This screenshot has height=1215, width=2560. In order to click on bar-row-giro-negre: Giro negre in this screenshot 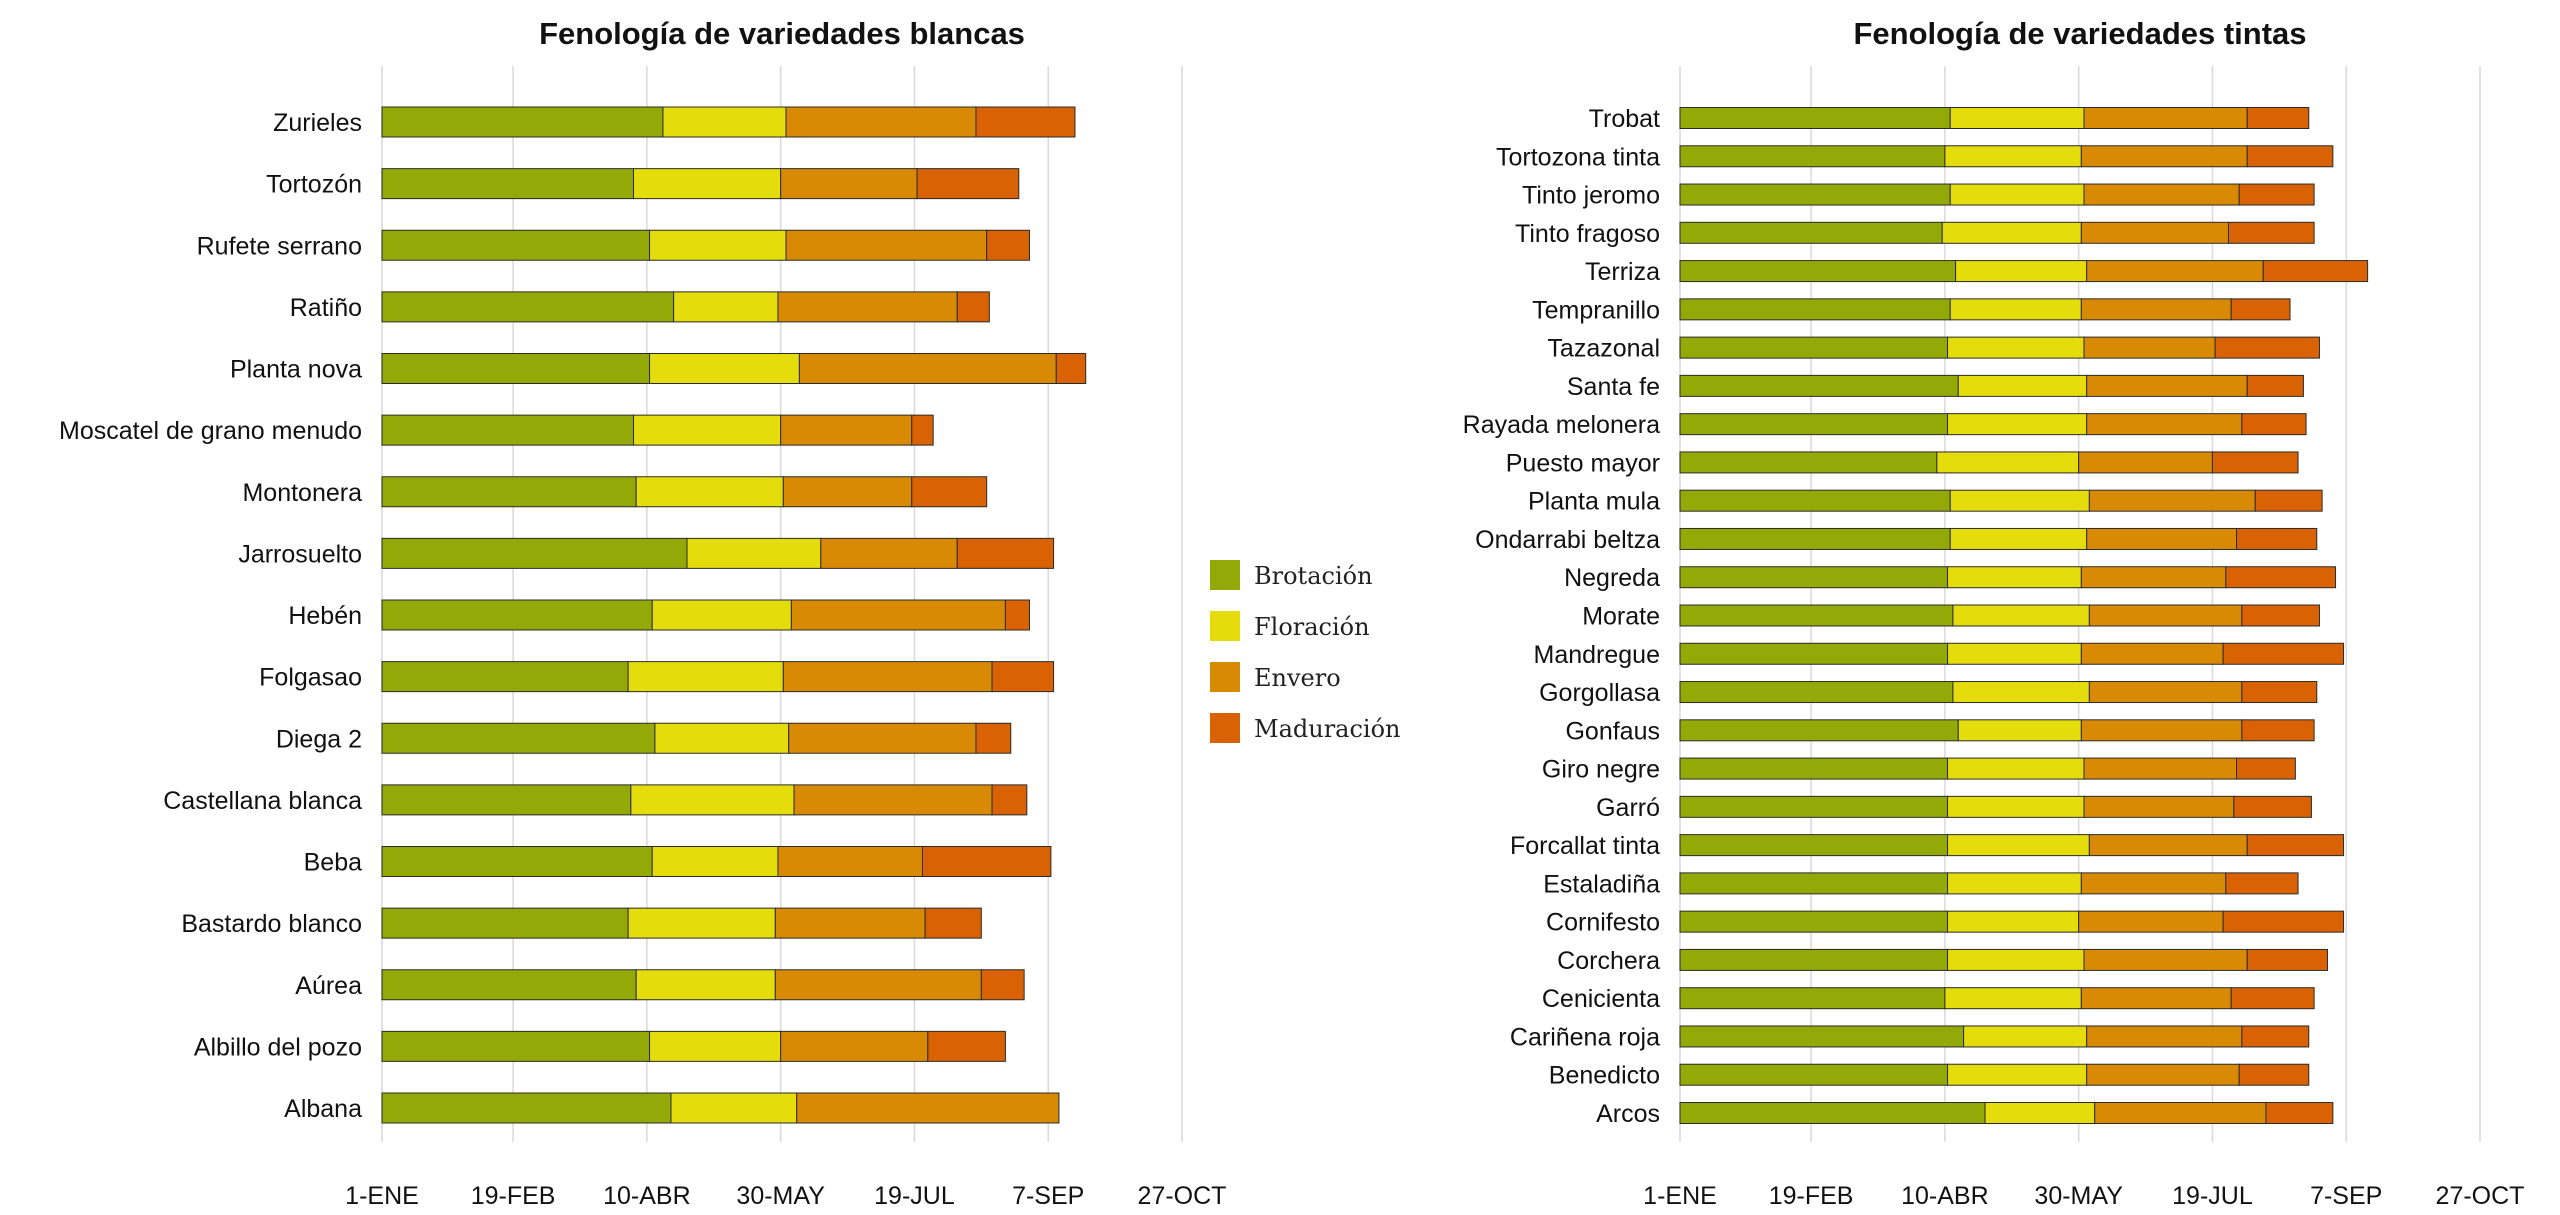, I will do `click(1919, 770)`.